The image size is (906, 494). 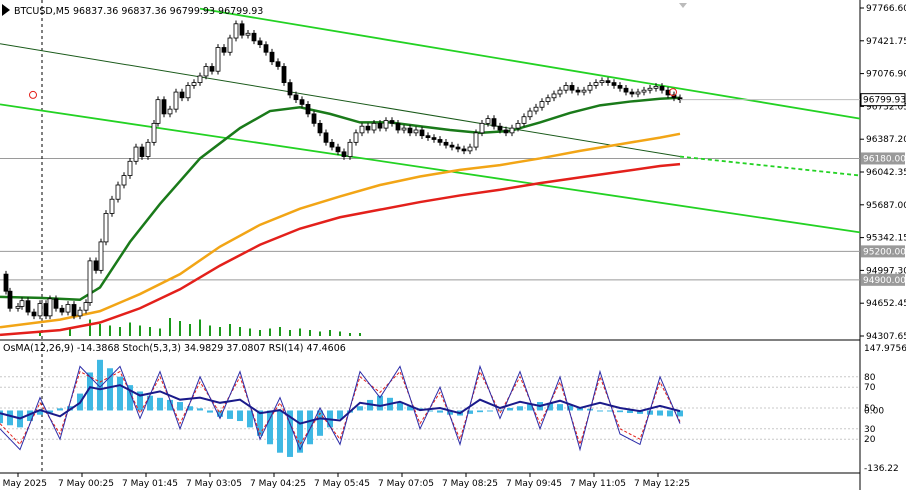 What do you see at coordinates (870, 440) in the screenshot?
I see `oscillator-tick-label: 20` at bounding box center [870, 440].